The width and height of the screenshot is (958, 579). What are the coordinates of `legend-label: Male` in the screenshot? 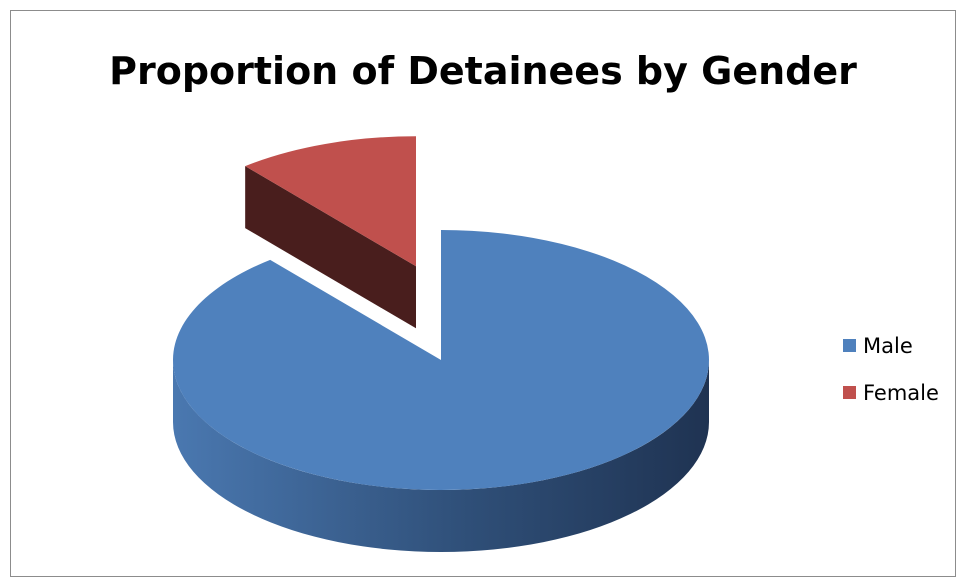 It's located at (888, 346).